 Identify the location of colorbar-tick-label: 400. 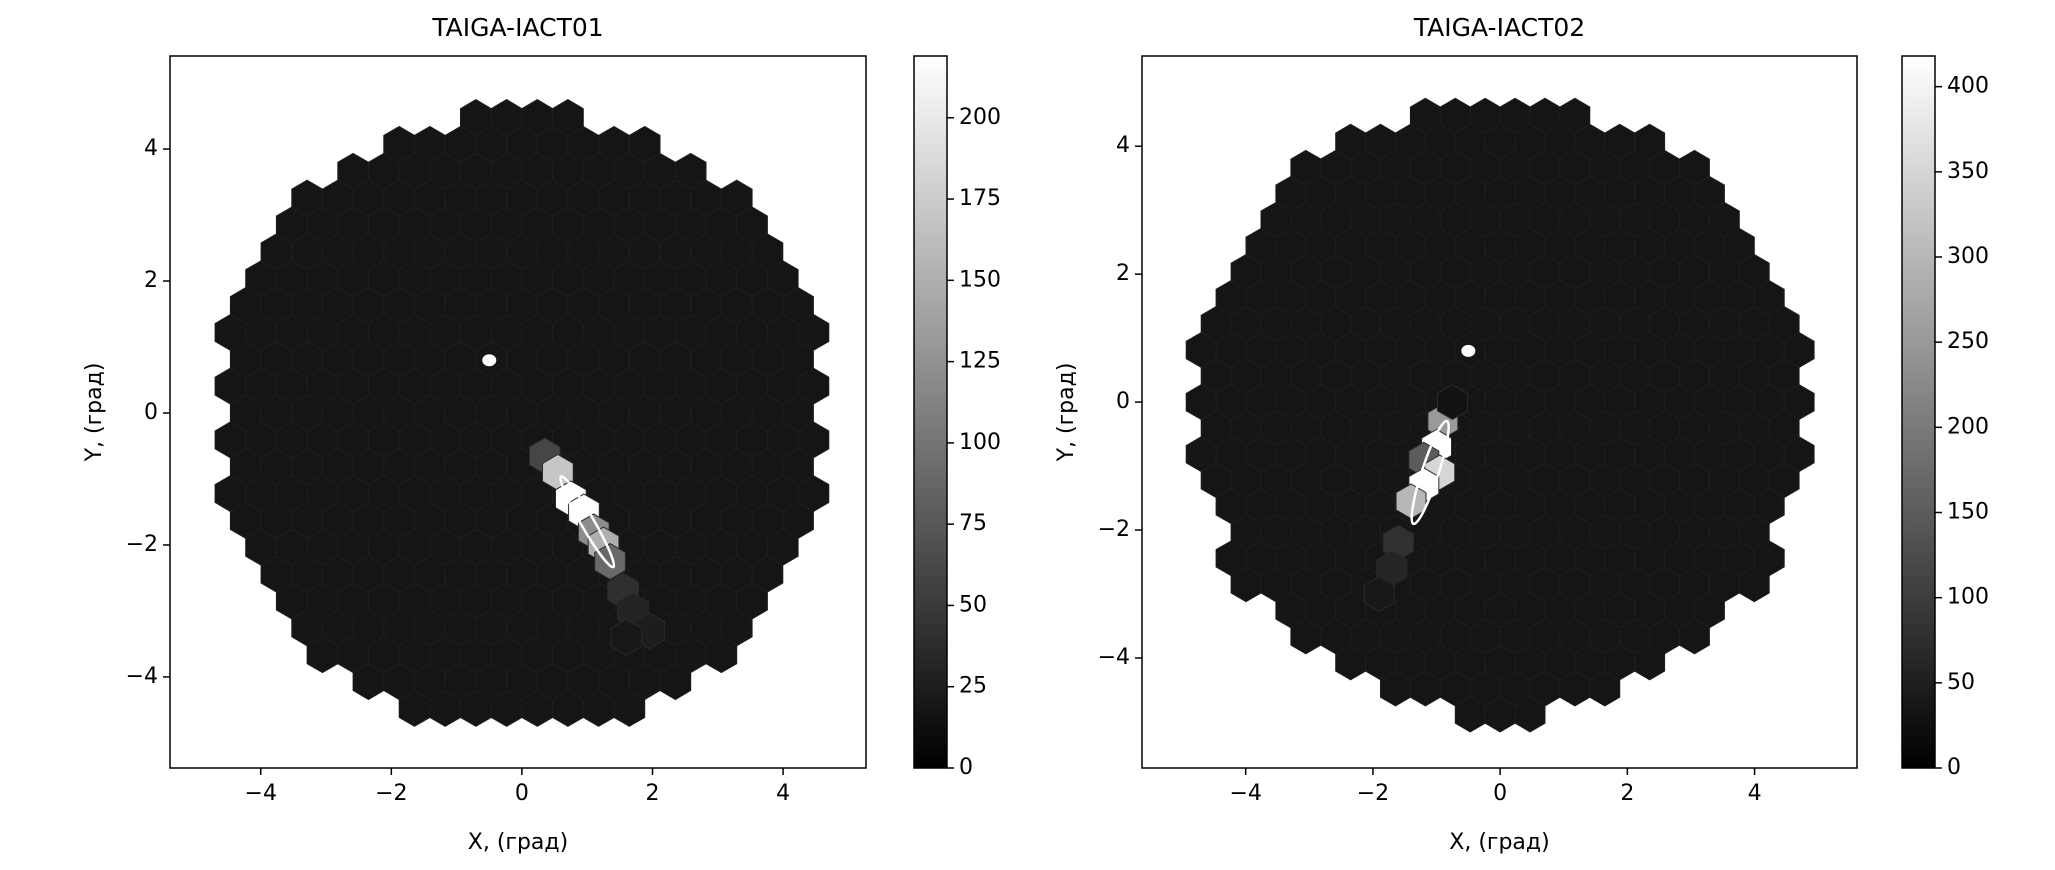
(1968, 86).